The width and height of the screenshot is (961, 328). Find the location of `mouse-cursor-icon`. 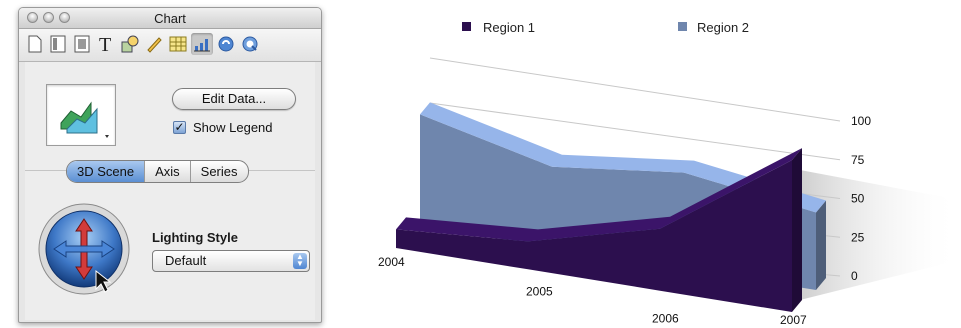

mouse-cursor-icon is located at coordinates (103, 281).